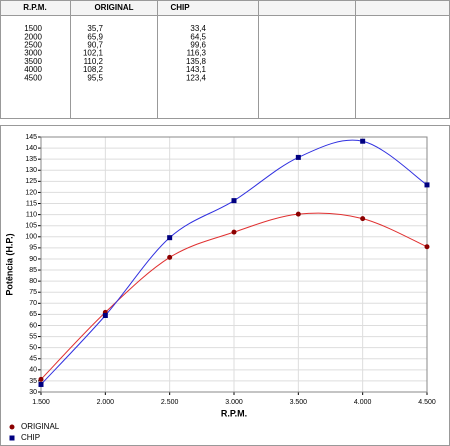  What do you see at coordinates (95, 77) in the screenshot?
I see `table-cell: 95,5` at bounding box center [95, 77].